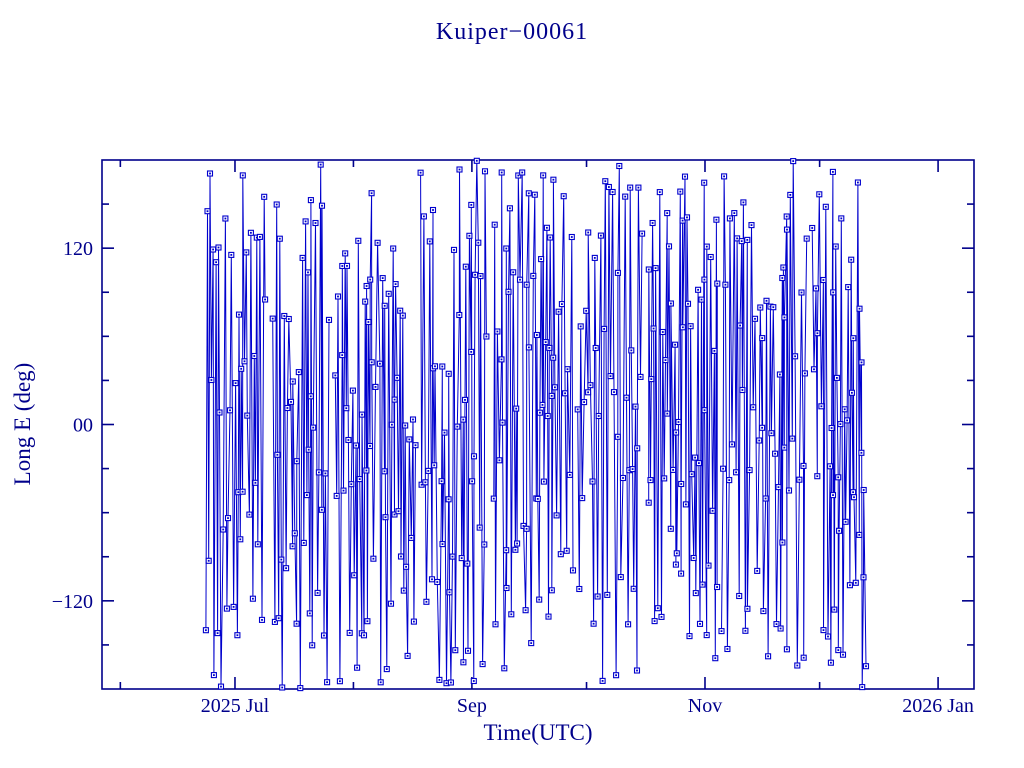 Image resolution: width=1024 pixels, height=768 pixels. What do you see at coordinates (83, 426) in the screenshot?
I see `y-tick-label: 00` at bounding box center [83, 426].